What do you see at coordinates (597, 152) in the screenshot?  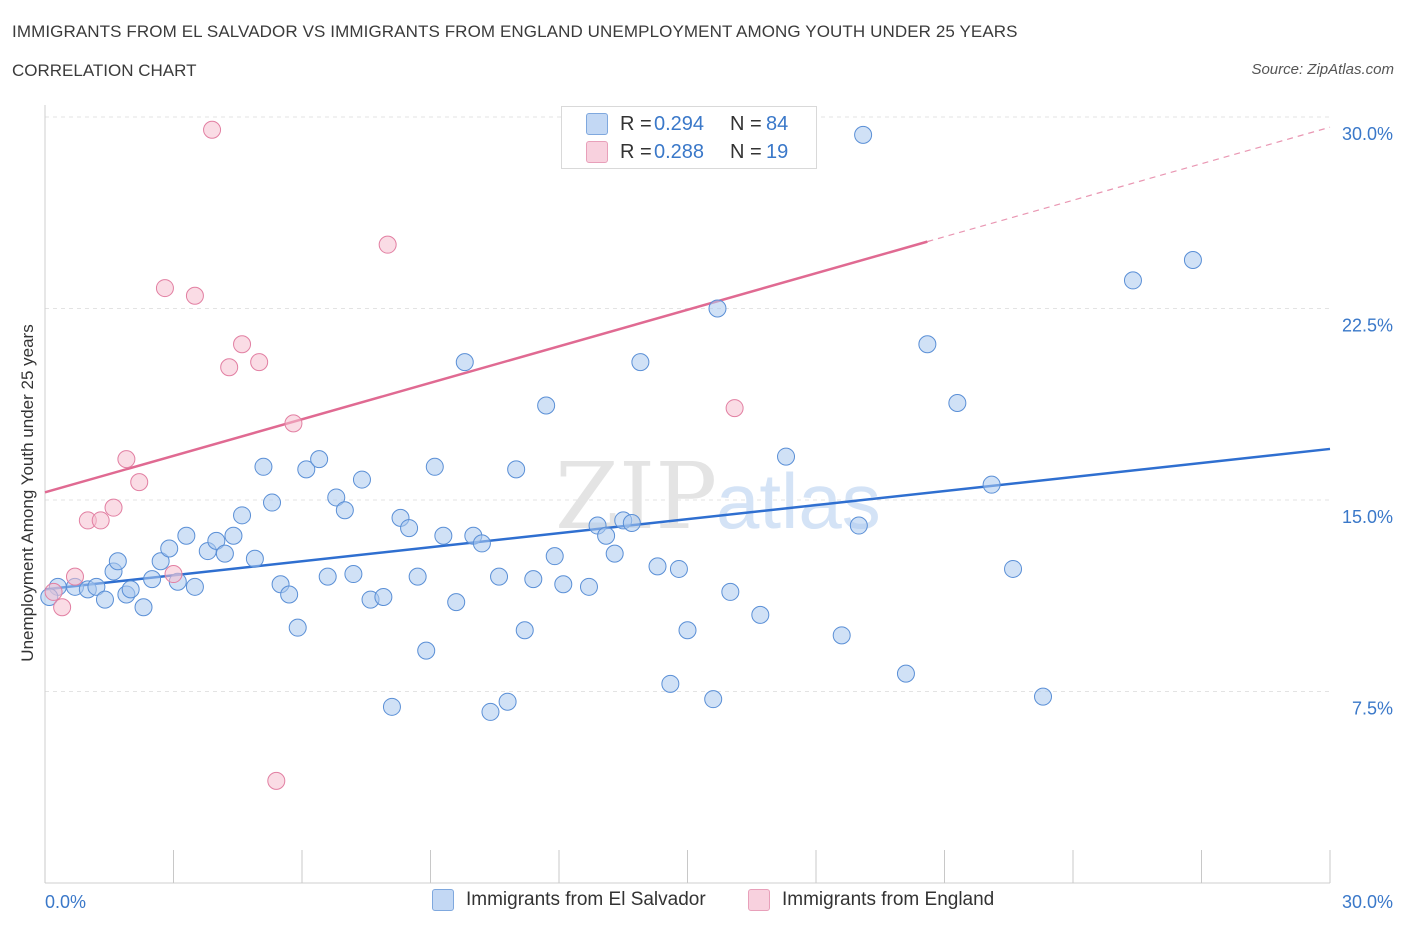 I see `legend-swatch-pink` at bounding box center [597, 152].